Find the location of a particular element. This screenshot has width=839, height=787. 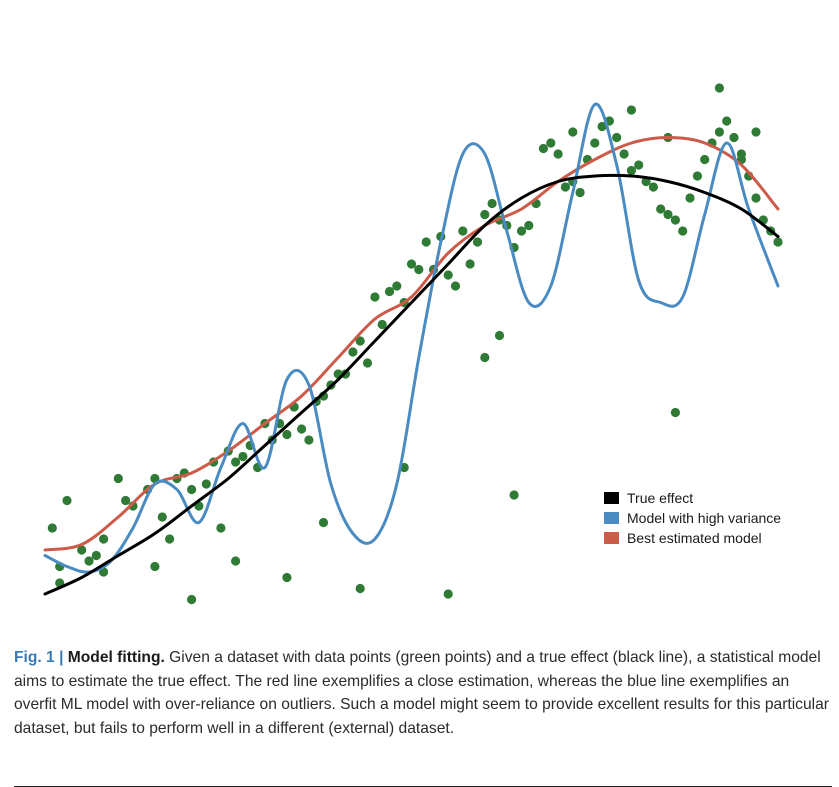

legend-label-true-effect: True effect is located at coordinates (660, 498).